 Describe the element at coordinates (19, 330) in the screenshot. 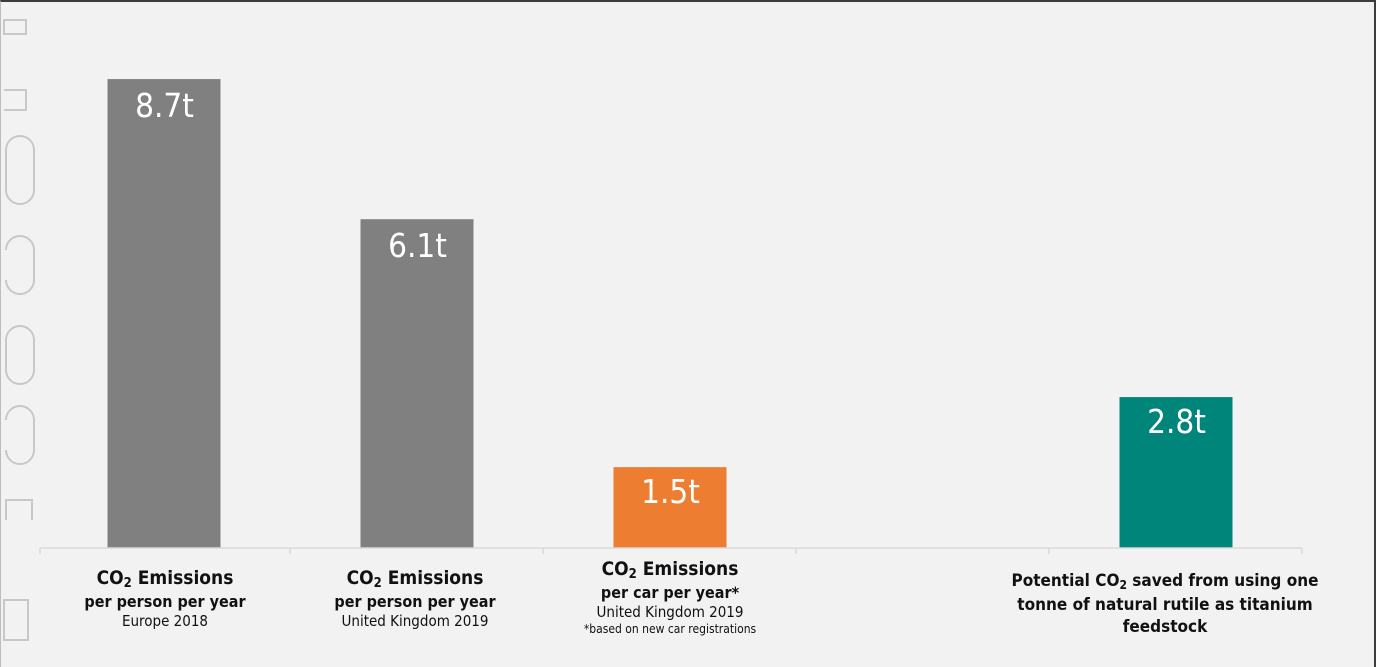

I see `watermark-logo` at that location.